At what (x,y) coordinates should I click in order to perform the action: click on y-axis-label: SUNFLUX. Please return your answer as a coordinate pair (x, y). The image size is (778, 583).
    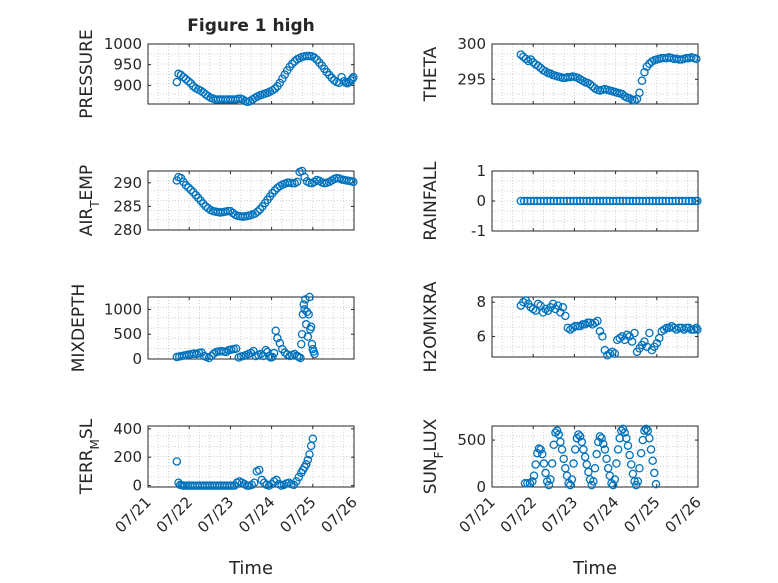
    Looking at the image, I should click on (433, 456).